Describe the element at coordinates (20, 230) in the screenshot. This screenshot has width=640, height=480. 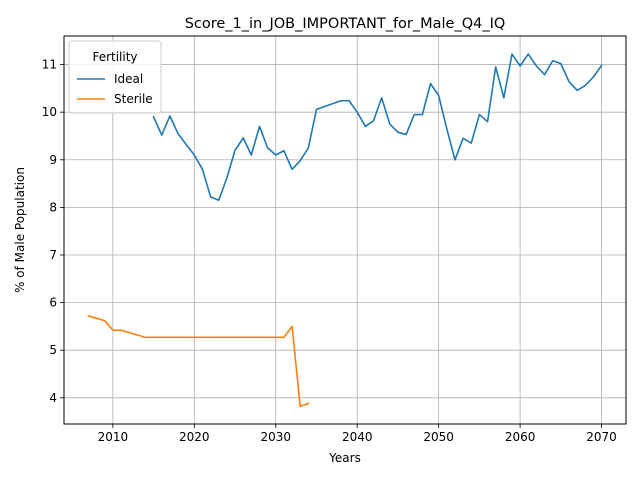
I see `y-axis-label: % of Male Population` at that location.